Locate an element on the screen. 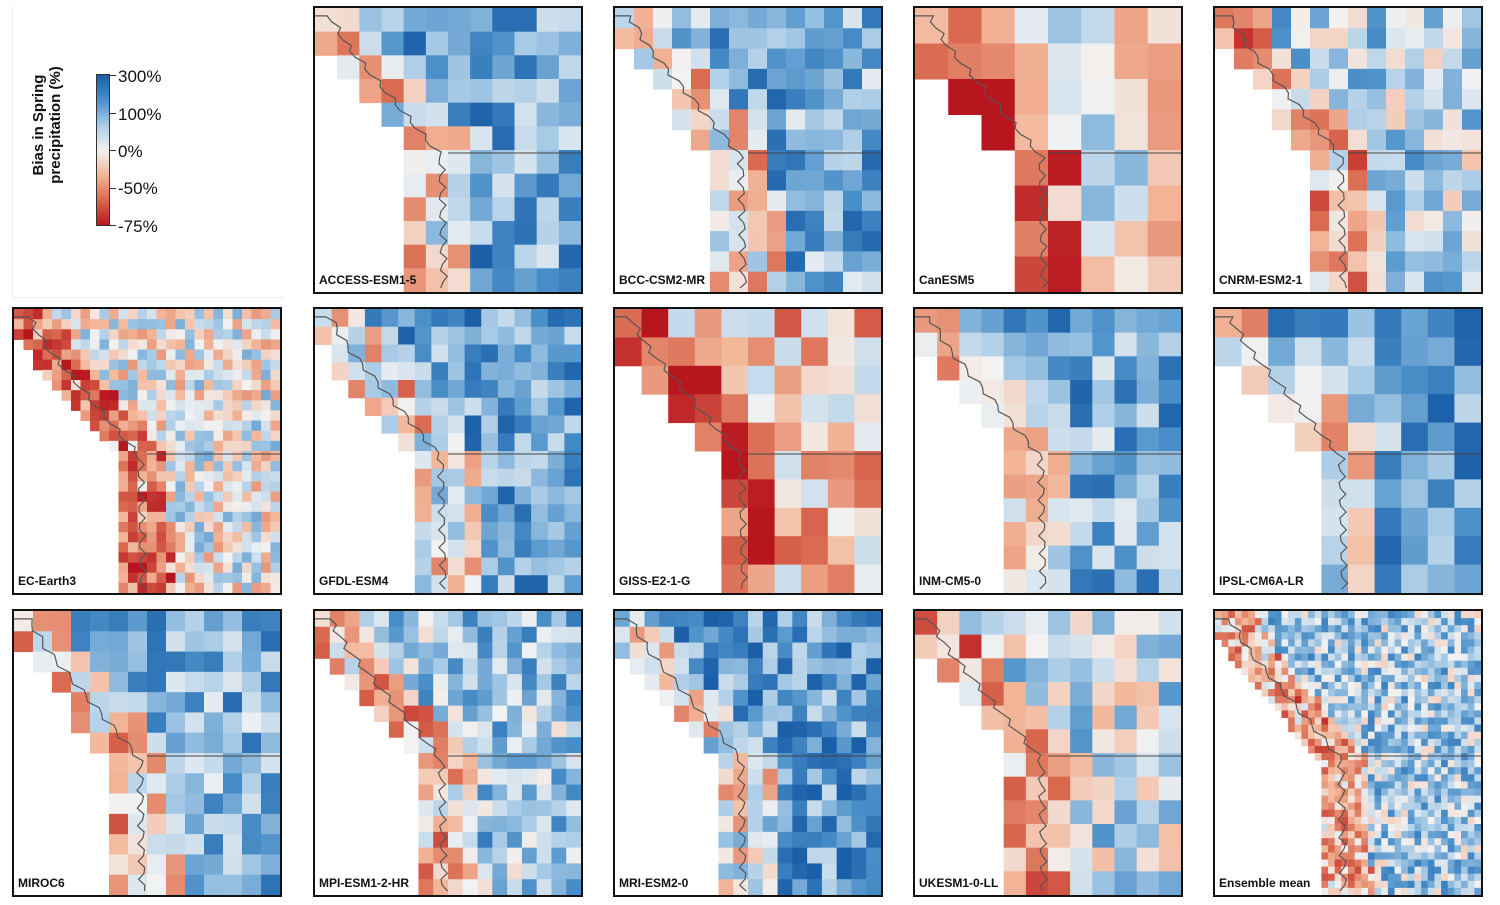 The width and height of the screenshot is (1500, 905). coastline is located at coordinates (382, 755).